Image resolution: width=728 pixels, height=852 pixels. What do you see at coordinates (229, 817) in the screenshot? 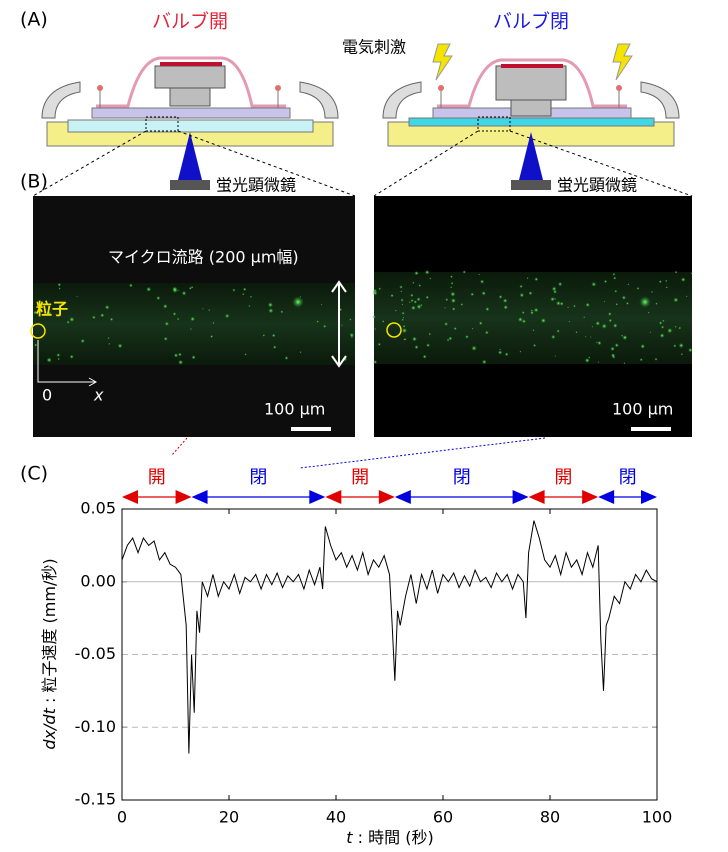
I see `x-tick-label: 20` at bounding box center [229, 817].